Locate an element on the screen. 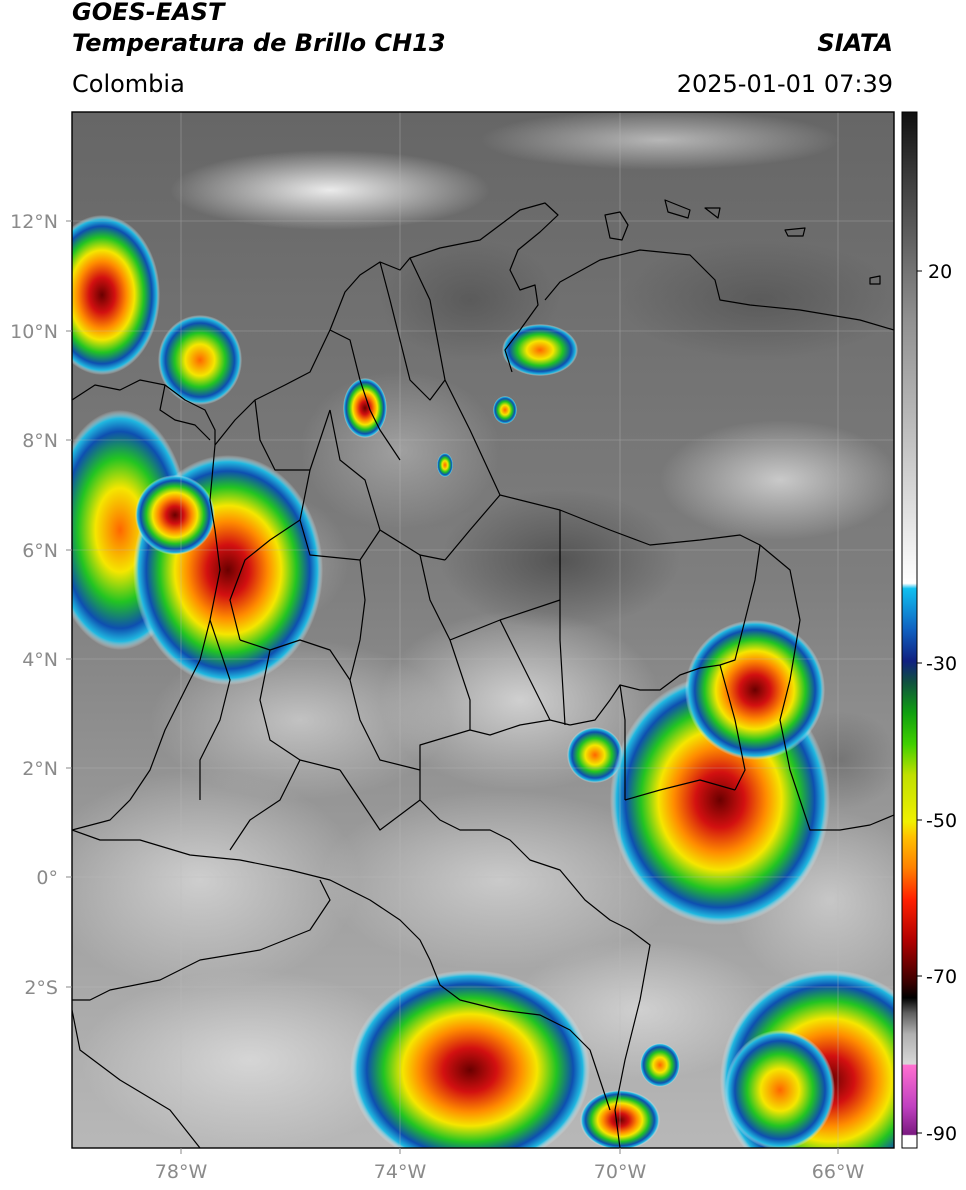 This screenshot has height=1190, width=966. product-title: Temperatura de Brillo CH13 is located at coordinates (259, 43).